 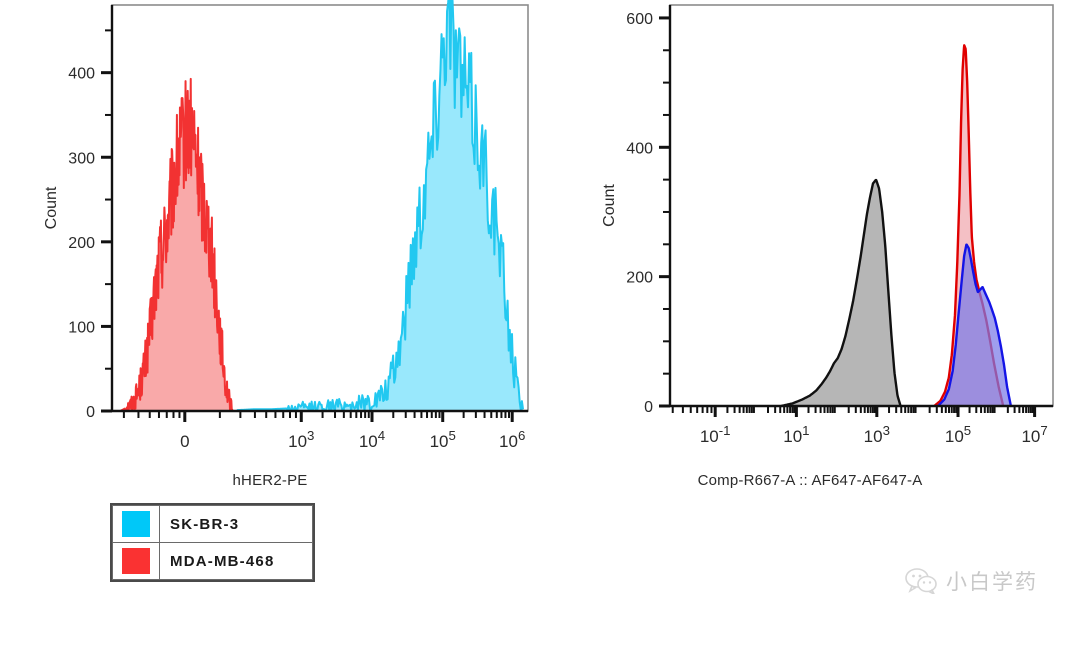 I want to click on svg-text: 10⁴, so click(x=372, y=439).